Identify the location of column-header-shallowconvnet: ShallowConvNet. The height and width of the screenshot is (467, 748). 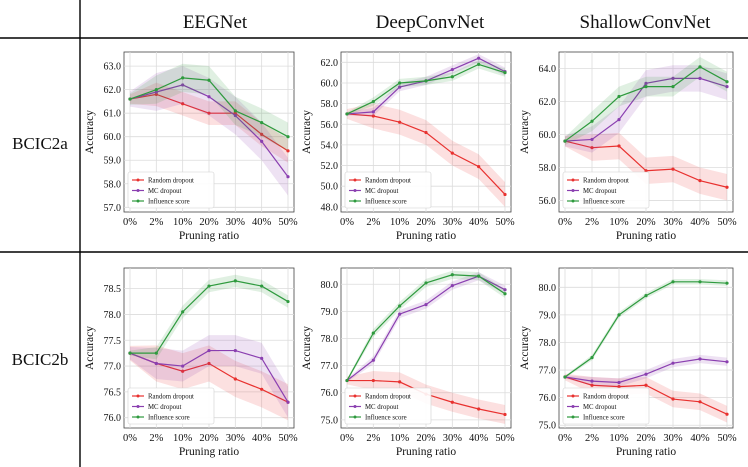
(645, 22).